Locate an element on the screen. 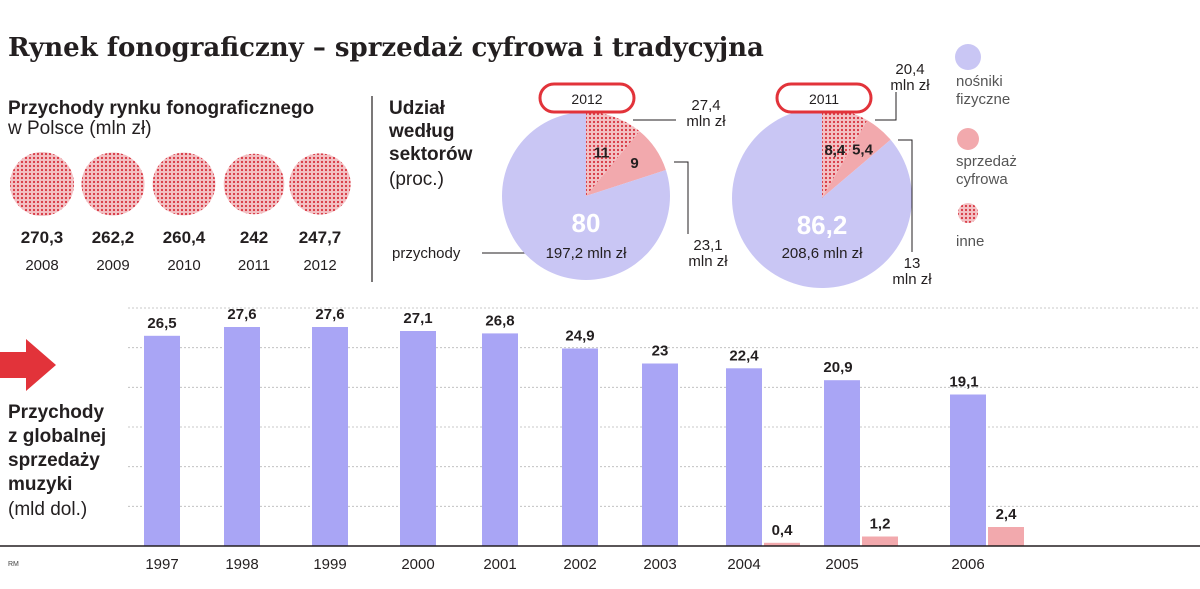  pie-2012-digital-value: 9 is located at coordinates (634, 163).